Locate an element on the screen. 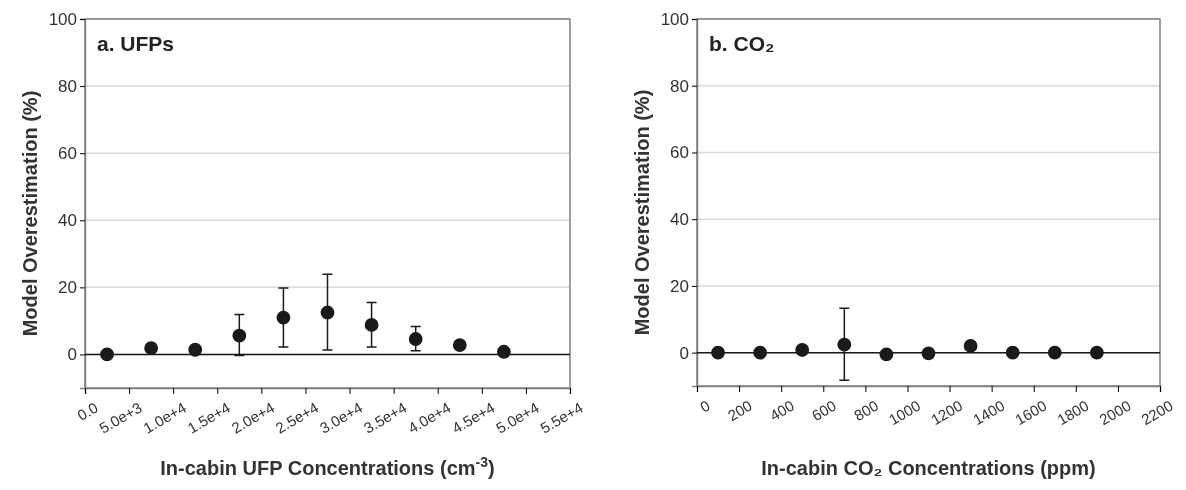 The width and height of the screenshot is (1186, 490). x-tick-label: 2200 is located at coordinates (1157, 412).